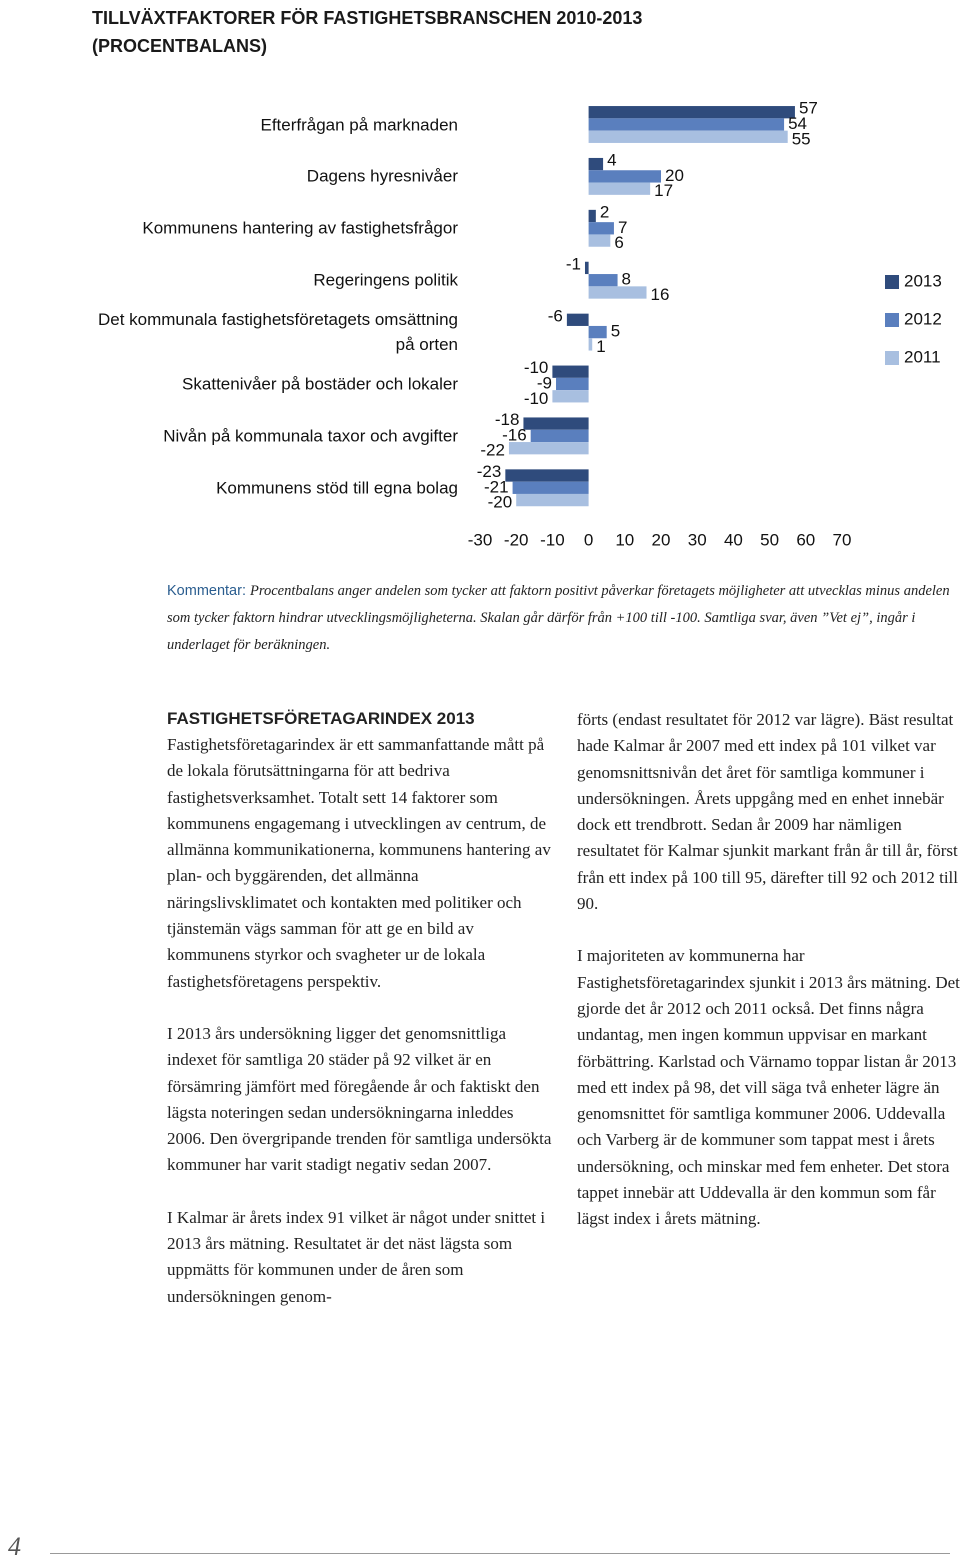 The width and height of the screenshot is (960, 1563). I want to click on category-label: Kommunens hantering av fastighetsfrågor, so click(300, 228).